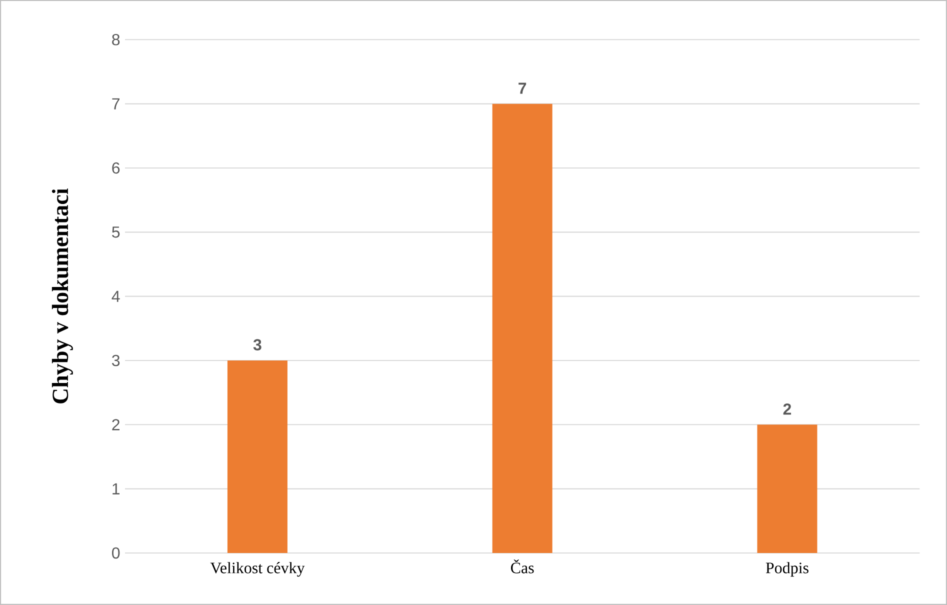  I want to click on y-tick-label: 3, so click(116, 360).